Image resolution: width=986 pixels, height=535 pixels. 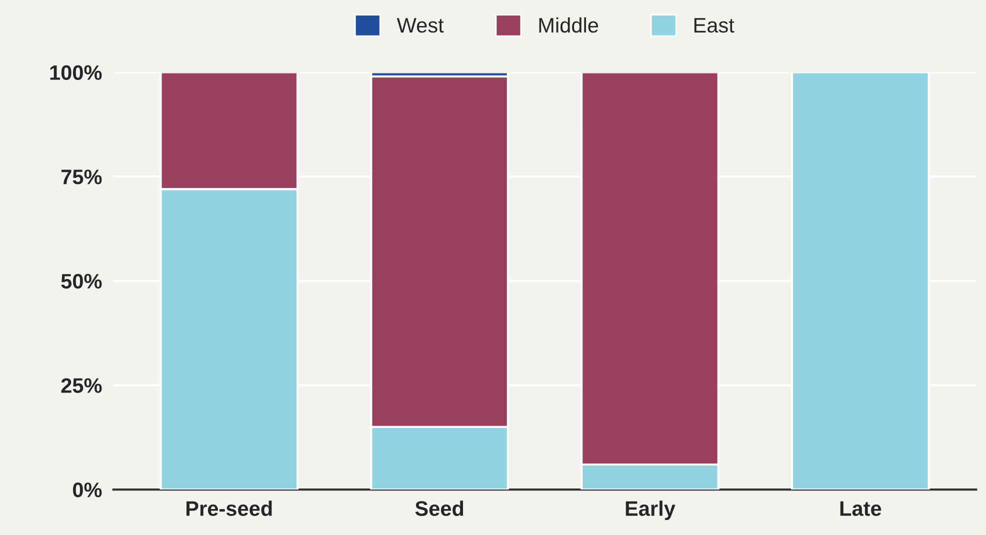 I want to click on y-tick-label: 50%, so click(x=81, y=281).